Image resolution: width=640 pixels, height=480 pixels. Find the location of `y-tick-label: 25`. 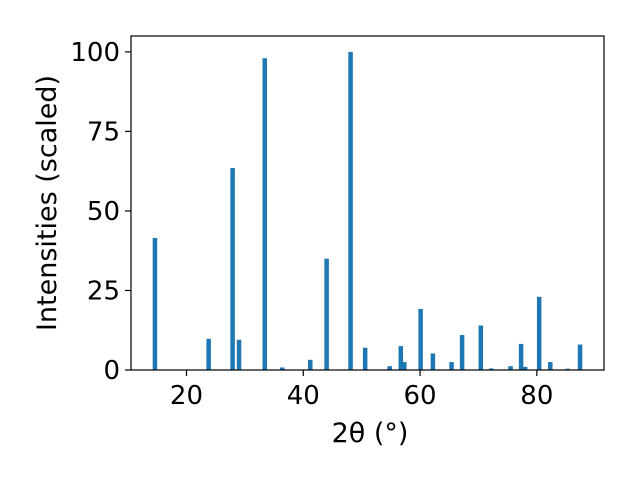

y-tick-label: 25 is located at coordinates (103, 291).